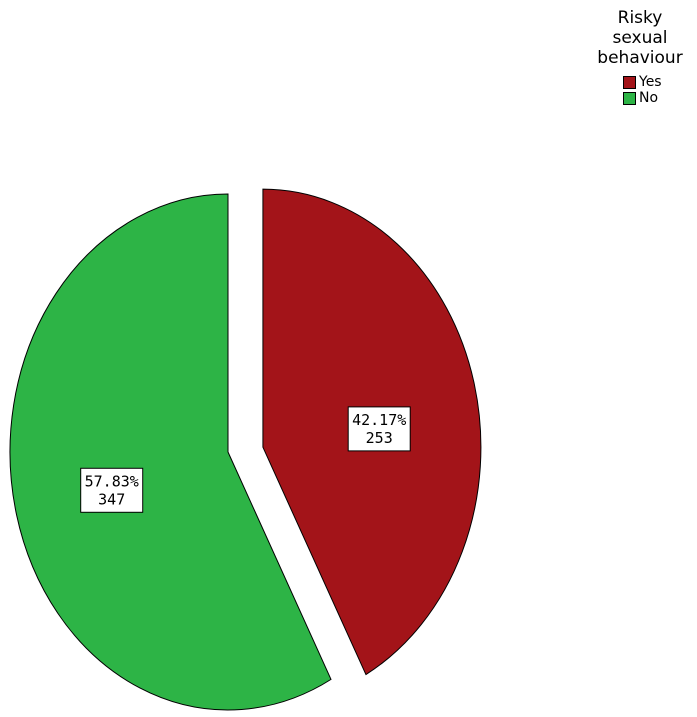 The image size is (697, 717). I want to click on legend-item-no: No, so click(659, 98).